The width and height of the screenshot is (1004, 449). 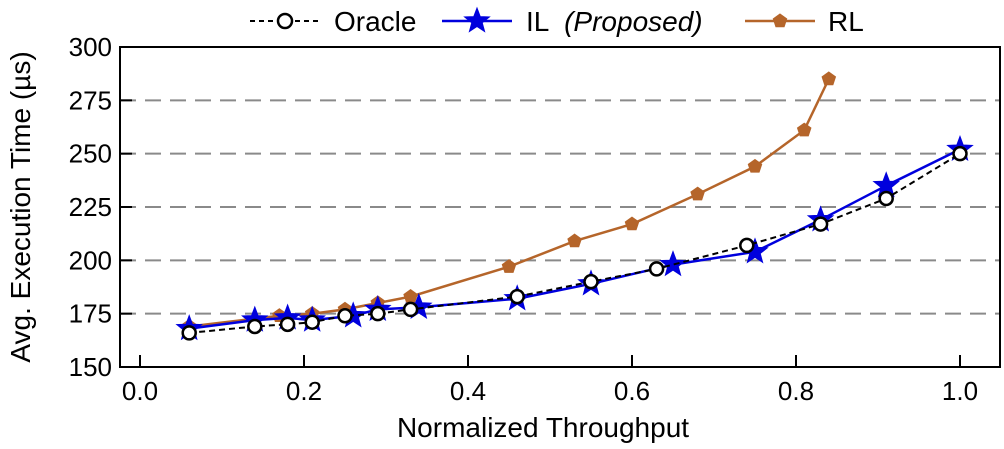 I want to click on x-tick-label: 0.6, so click(x=632, y=391).